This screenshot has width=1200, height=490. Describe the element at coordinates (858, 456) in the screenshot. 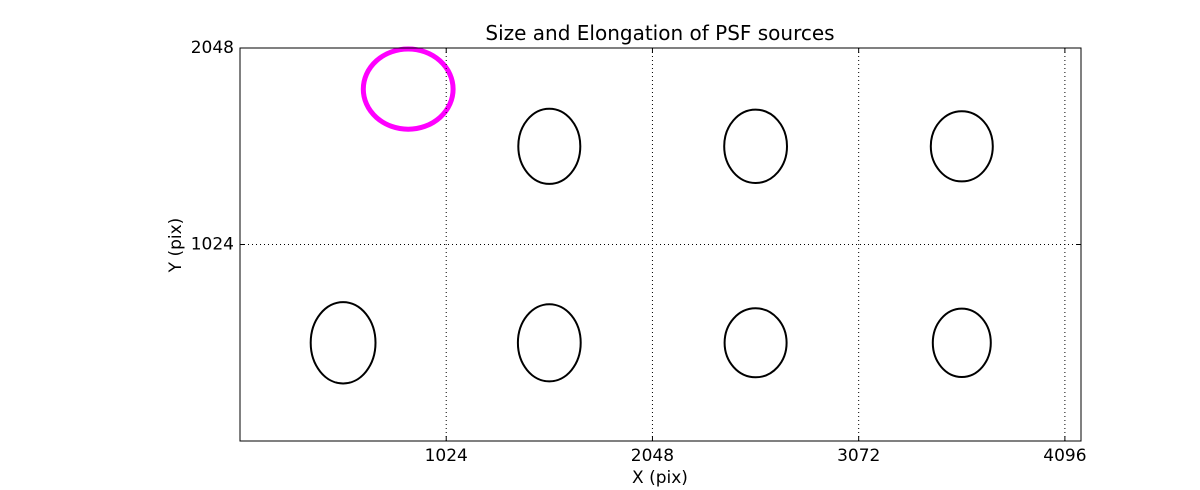

I see `x-tick-label: 3072` at that location.